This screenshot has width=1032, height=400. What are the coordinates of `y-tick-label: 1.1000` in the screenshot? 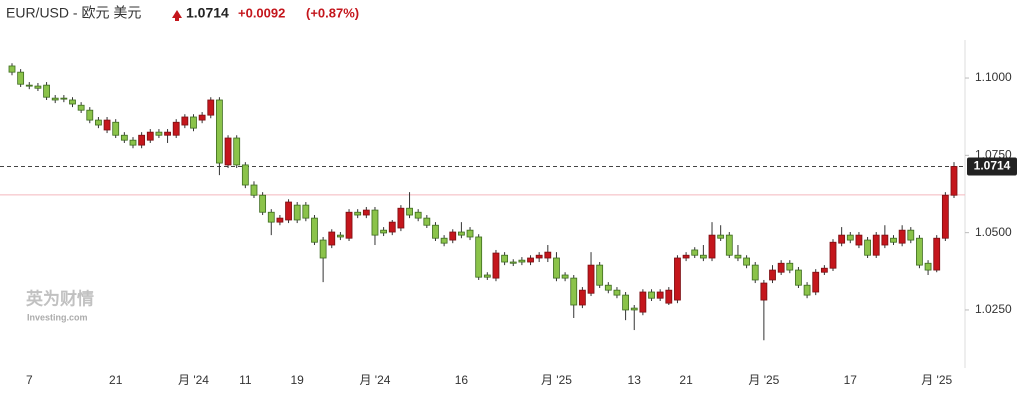 It's located at (993, 77).